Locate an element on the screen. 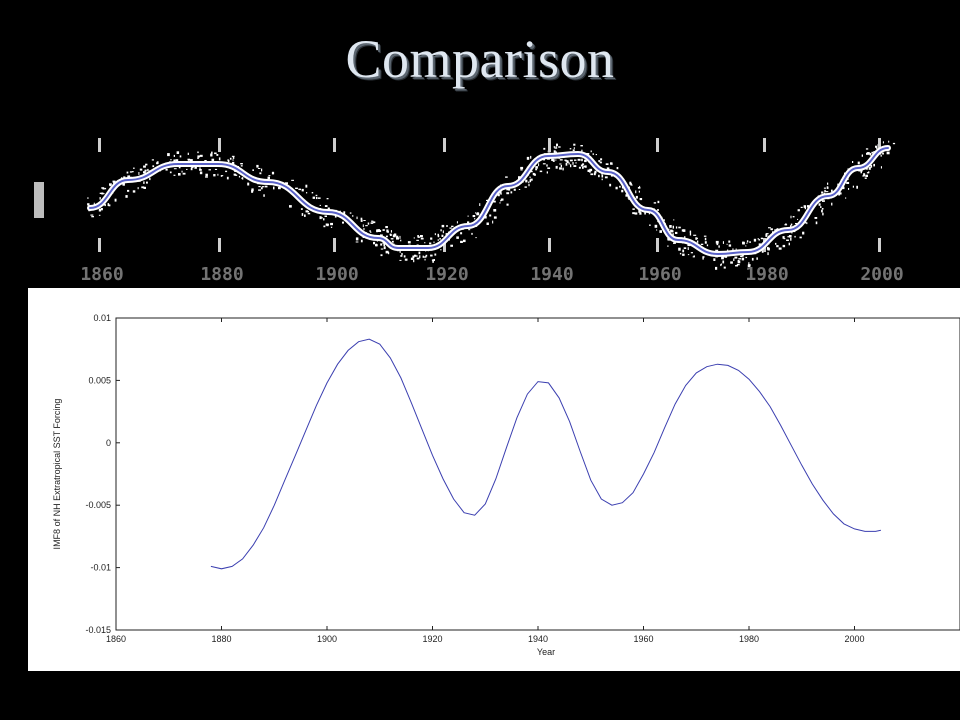 The height and width of the screenshot is (720, 960). y-tick-label: 0.005 is located at coordinates (99, 380).